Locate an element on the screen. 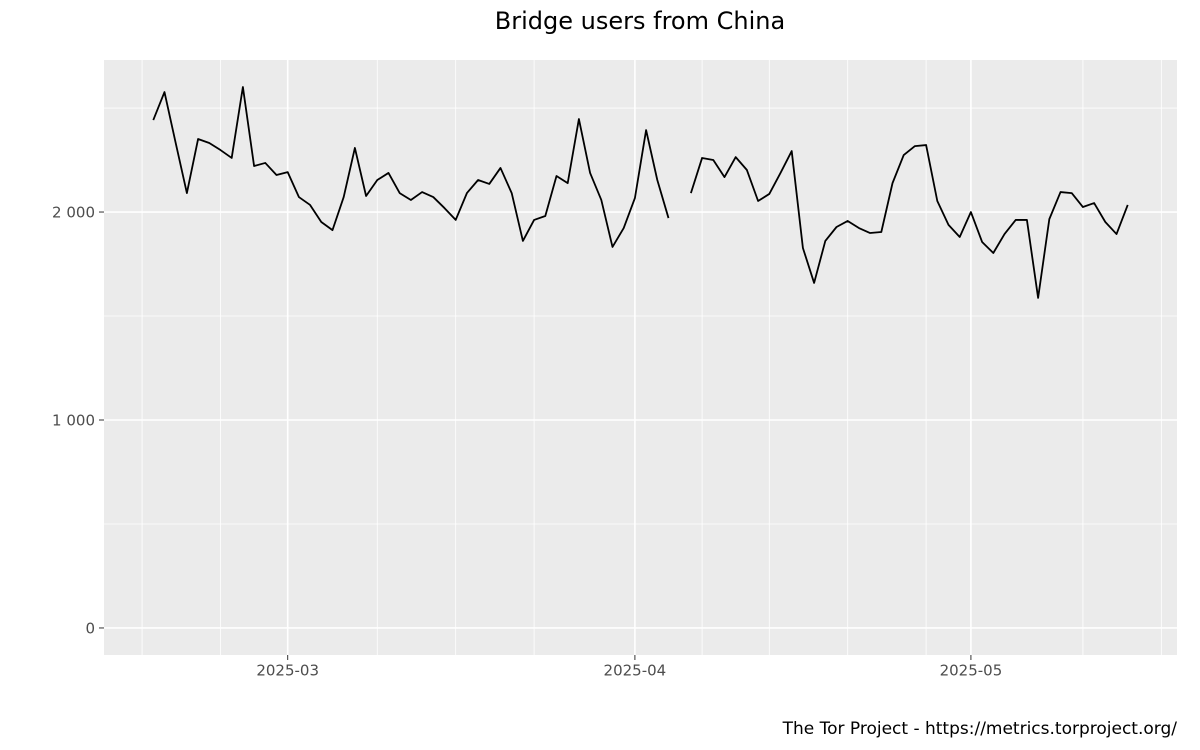 Image resolution: width=1200 pixels, height=750 pixels. x-tick-label: 2025-03 is located at coordinates (287, 671).